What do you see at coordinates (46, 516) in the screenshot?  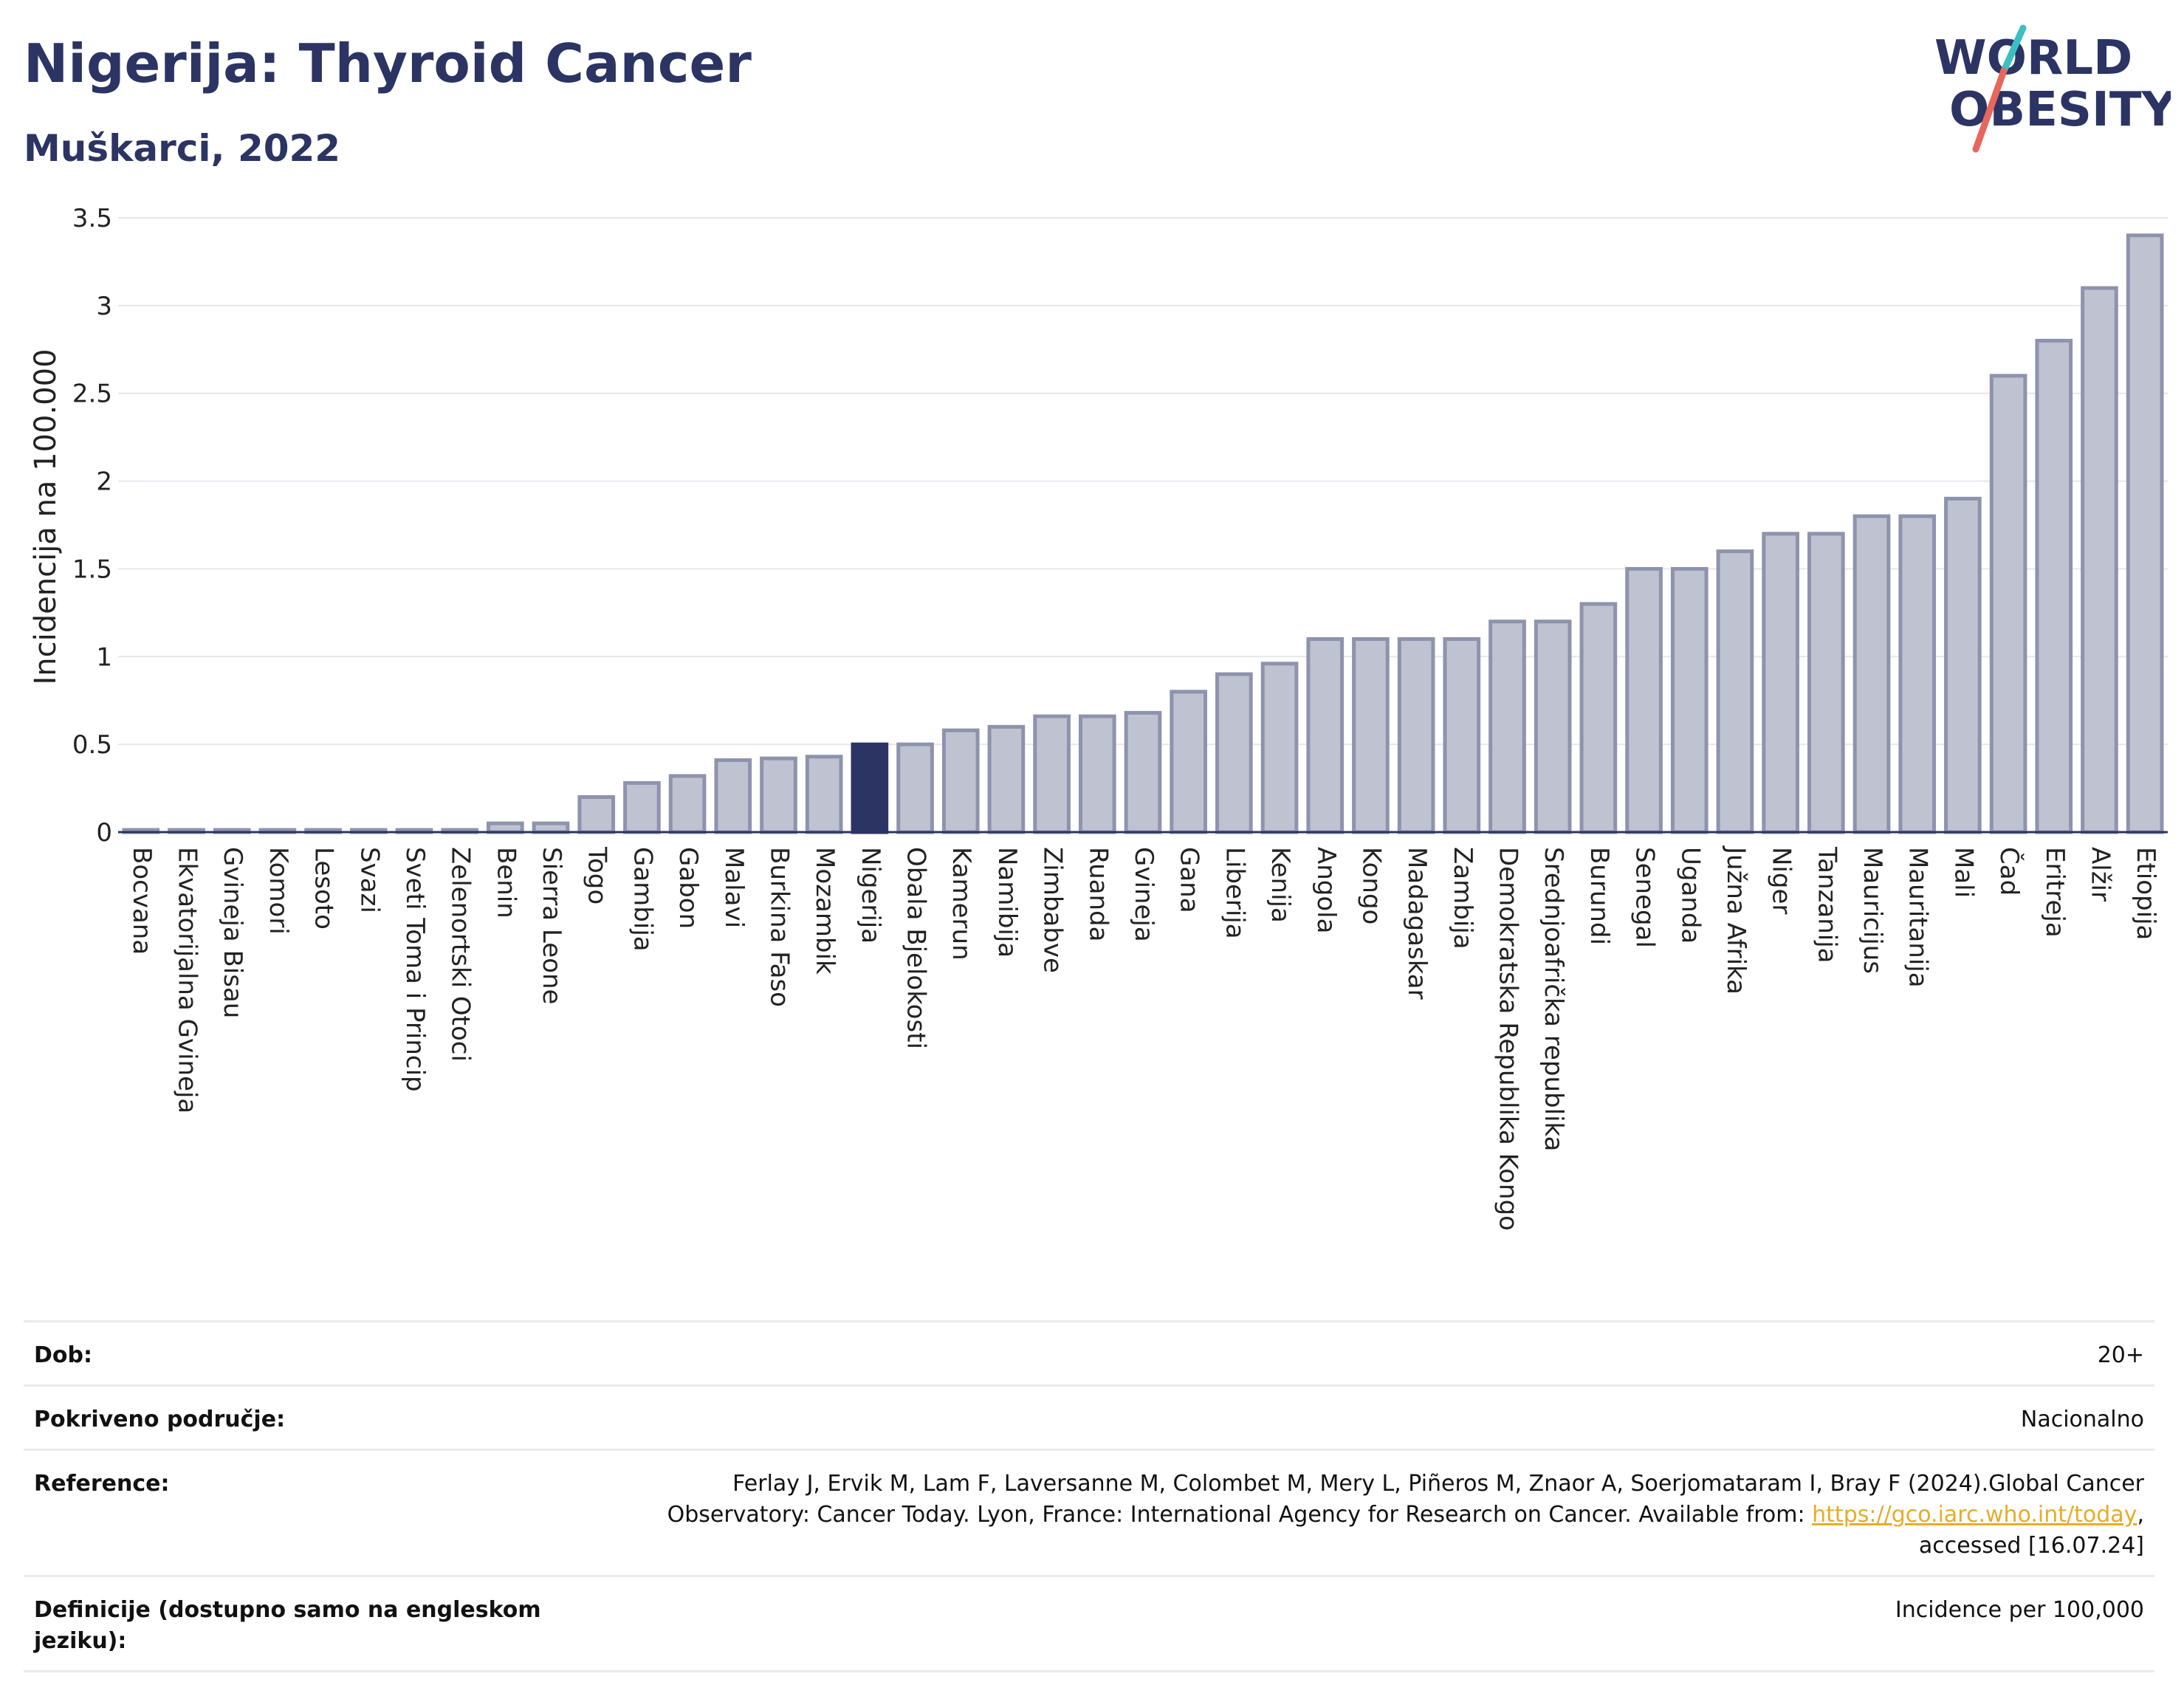 I see `y-axis-label: Incidencija na 100.000` at bounding box center [46, 516].